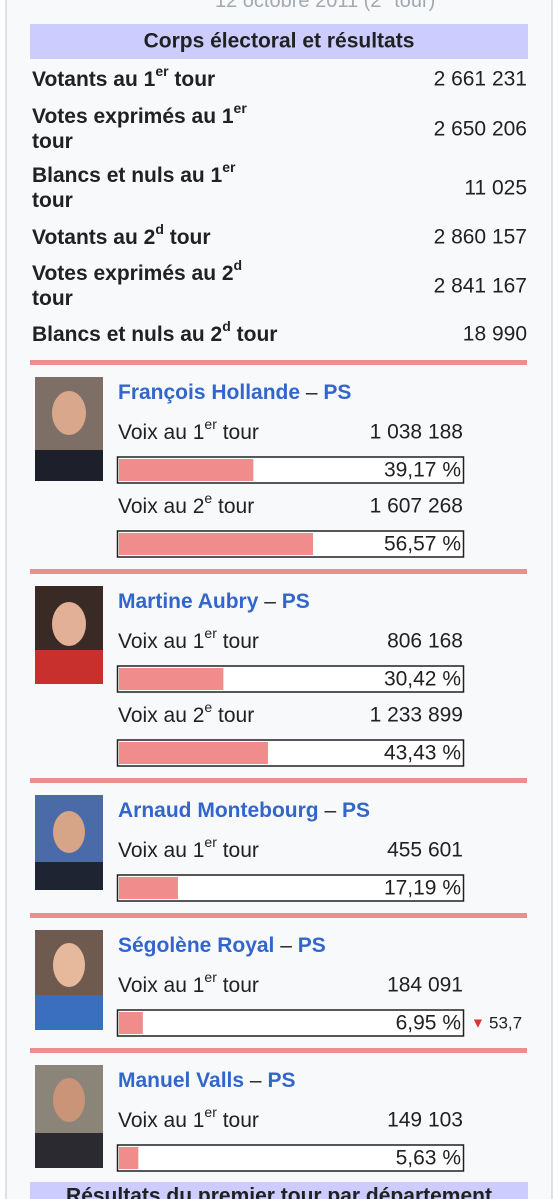  What do you see at coordinates (425, 985) in the screenshot?
I see `votes: 184 091` at bounding box center [425, 985].